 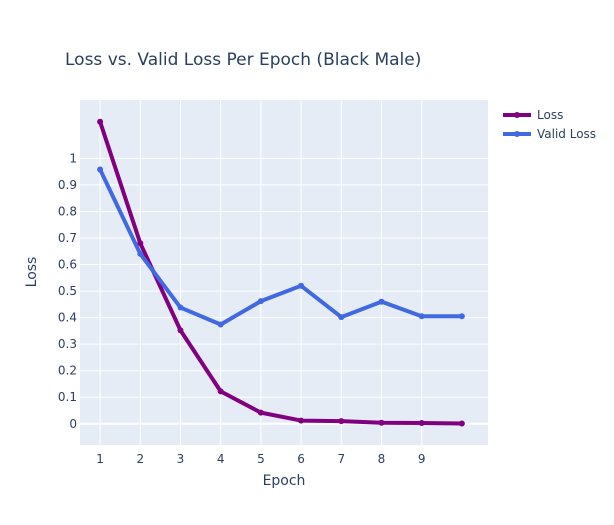 I want to click on y-tick-label: 0.1, so click(x=67, y=397).